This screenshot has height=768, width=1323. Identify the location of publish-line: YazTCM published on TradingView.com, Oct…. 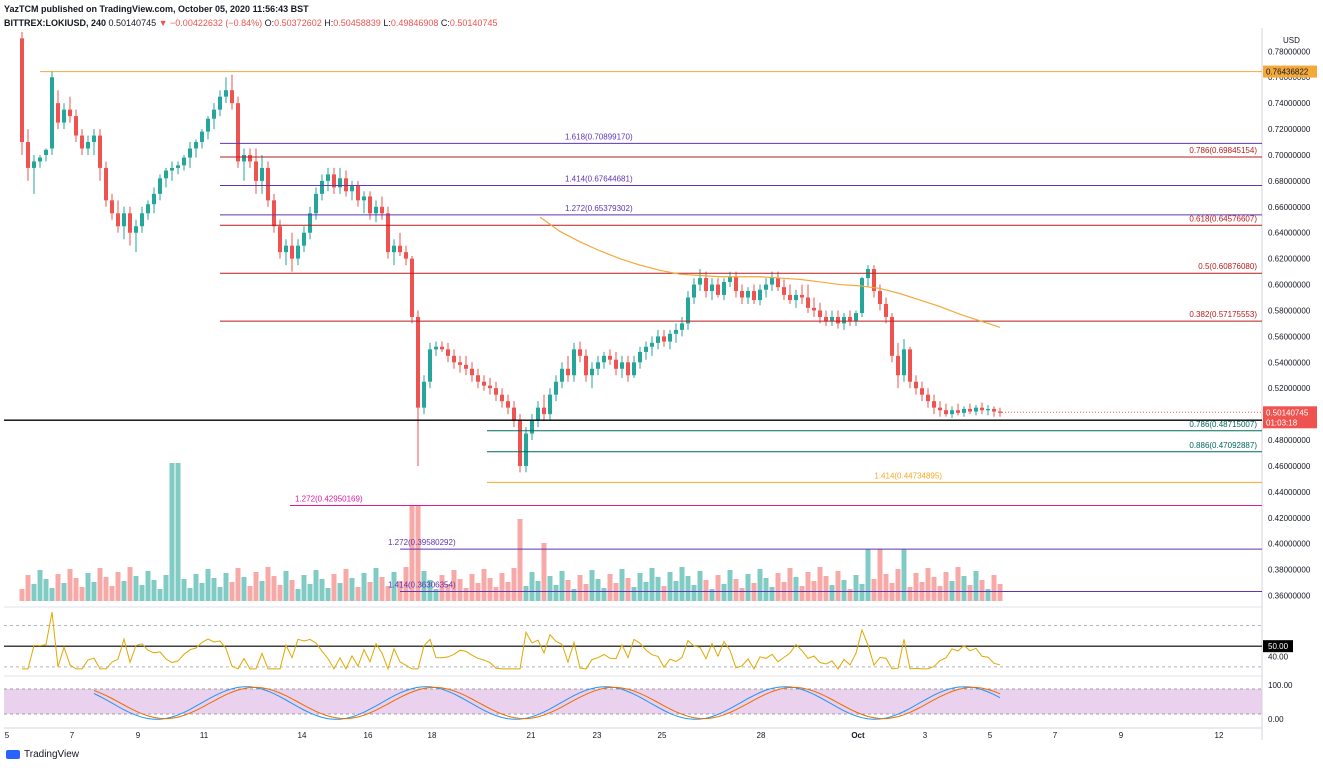
(156, 9).